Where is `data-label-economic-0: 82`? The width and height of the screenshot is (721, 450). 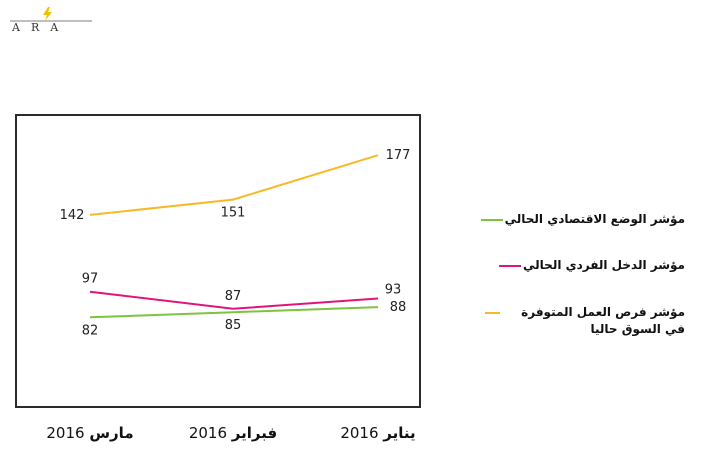
data-label-economic-0: 82 is located at coordinates (90, 330).